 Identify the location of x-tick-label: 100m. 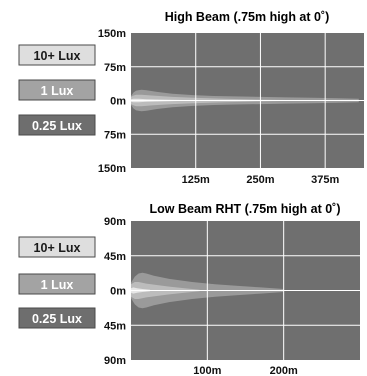
(207, 370).